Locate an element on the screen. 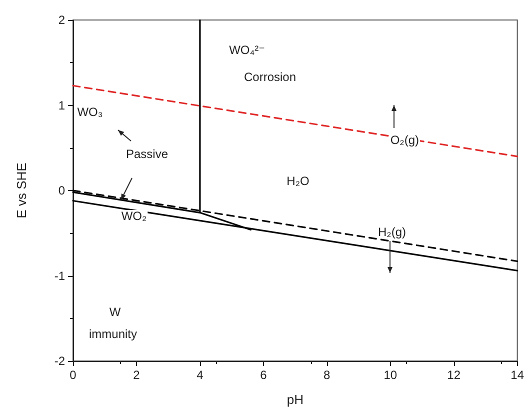  y-tick-label: 0 is located at coordinates (62, 191).